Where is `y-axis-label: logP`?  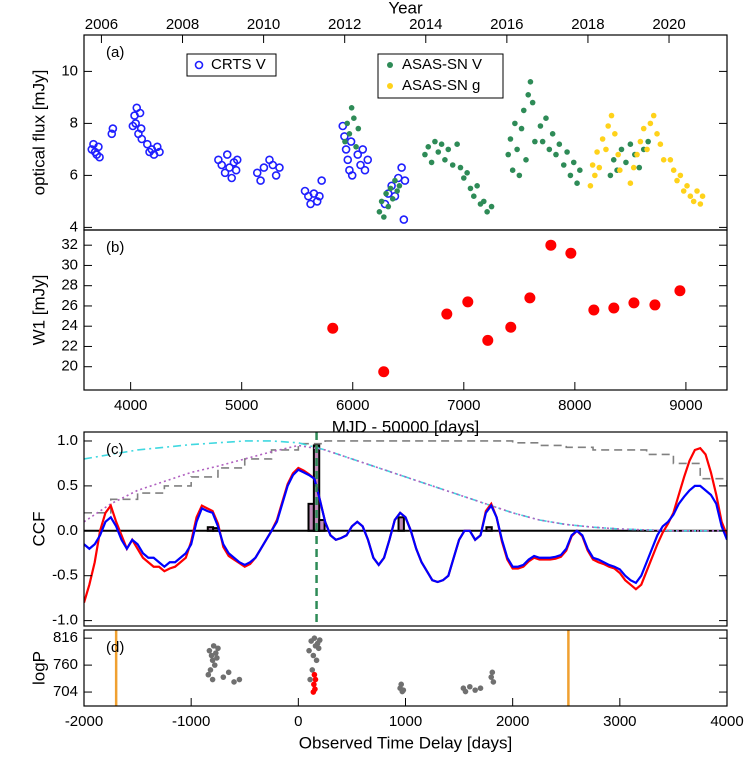
y-axis-label: logP is located at coordinates (38, 668).